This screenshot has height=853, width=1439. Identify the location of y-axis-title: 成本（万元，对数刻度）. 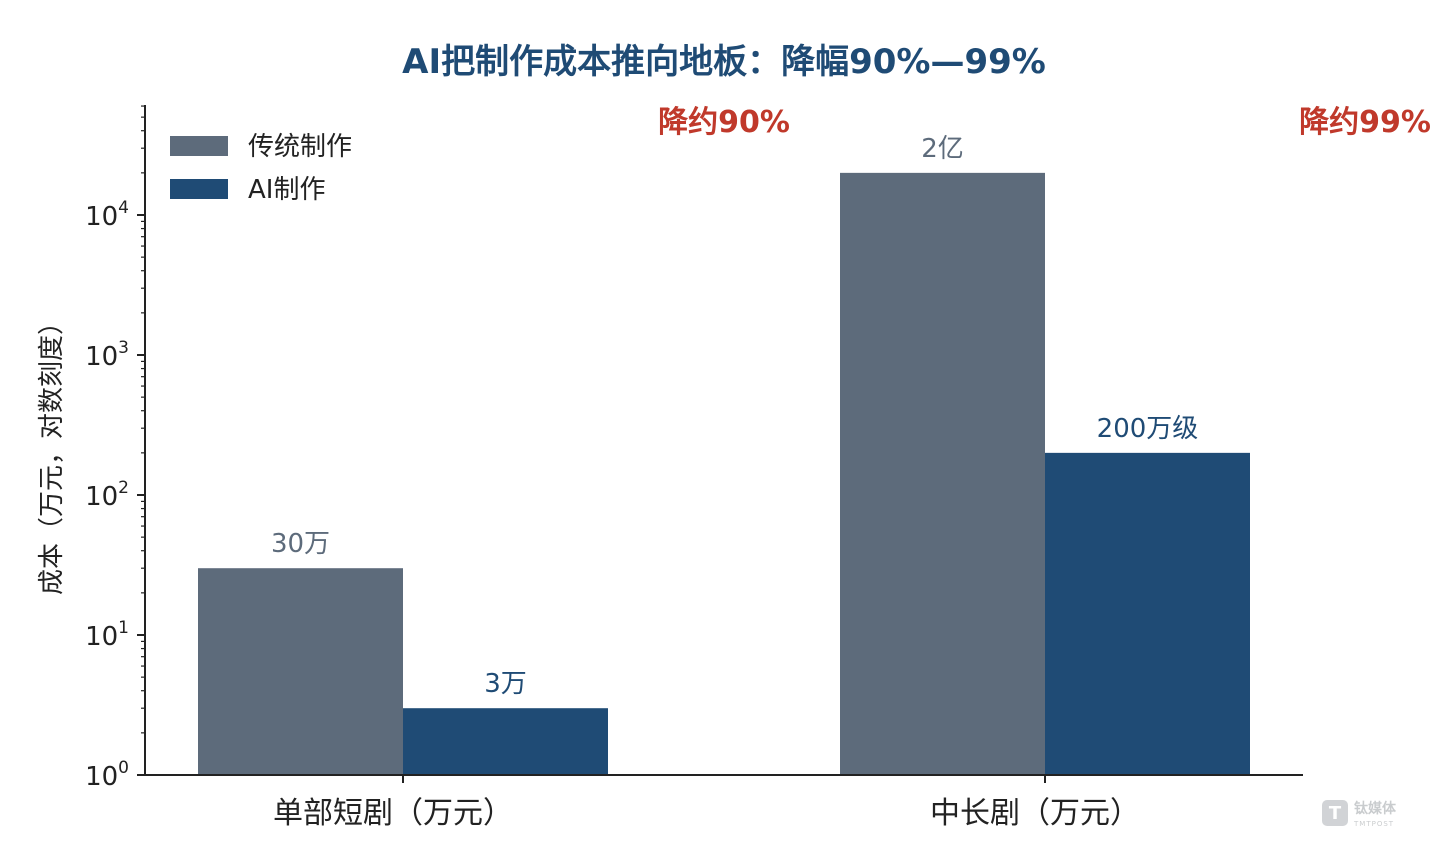
(52, 452).